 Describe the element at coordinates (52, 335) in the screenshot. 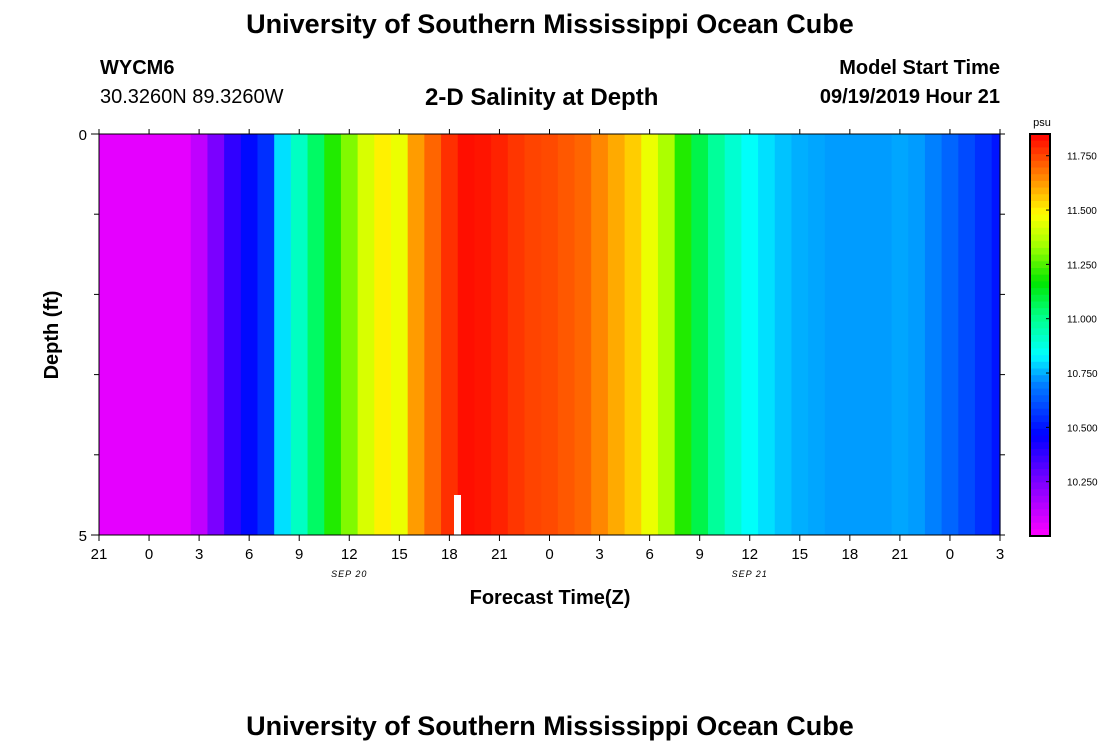

I see `y-axis-label: Depth (ft)` at that location.